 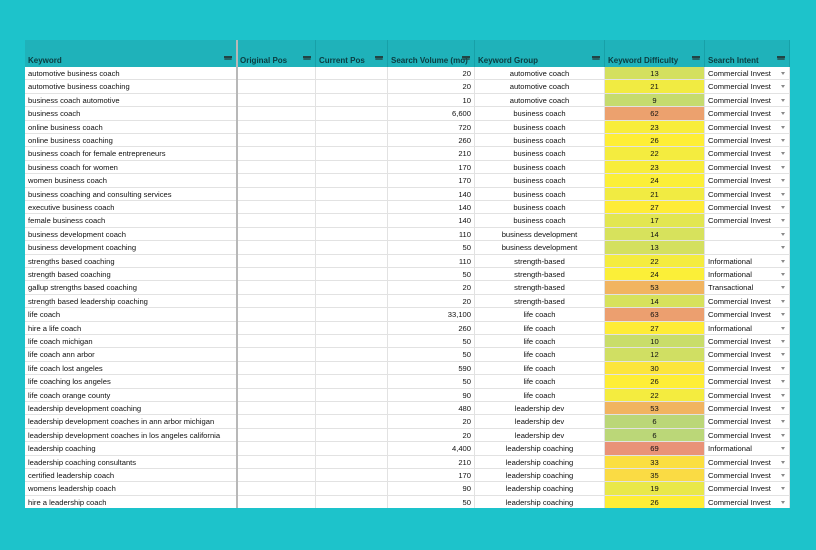 I want to click on search-volume: 10, so click(x=431, y=100).